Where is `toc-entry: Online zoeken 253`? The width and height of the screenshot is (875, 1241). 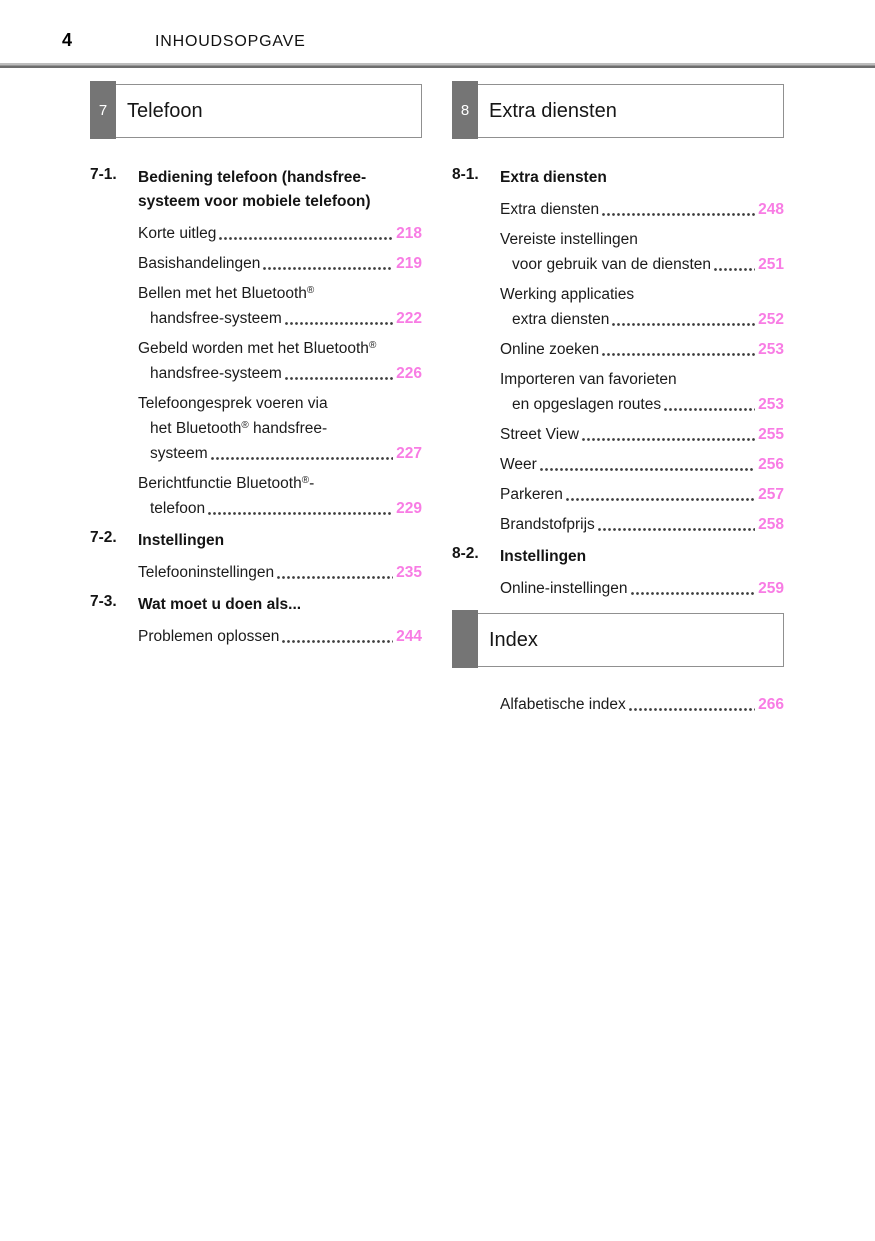
toc-entry: Online zoeken 253 is located at coordinates (642, 350).